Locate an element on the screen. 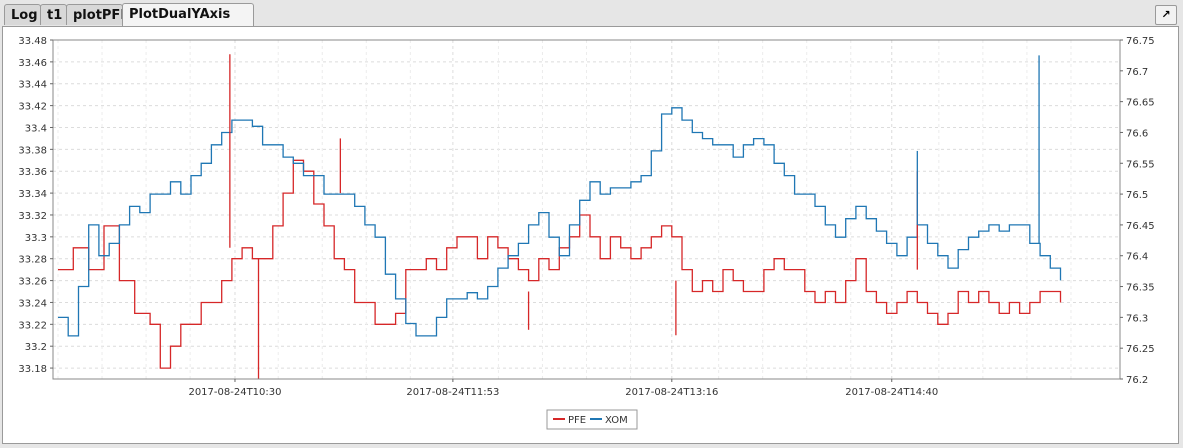 This screenshot has height=448, width=1183. tab-label: t1 is located at coordinates (55, 15).